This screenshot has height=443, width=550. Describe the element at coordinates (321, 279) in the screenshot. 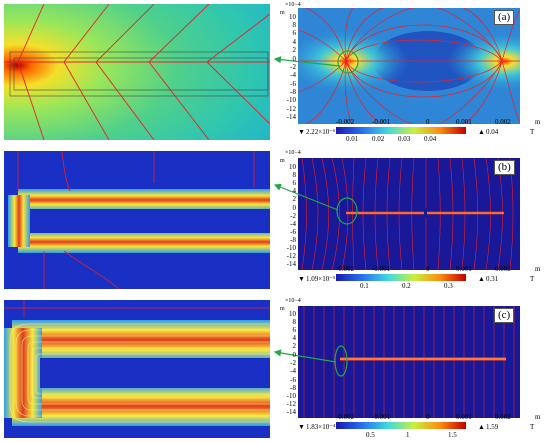

I see `min-value-b: 1.09×10⁻⁵` at that location.